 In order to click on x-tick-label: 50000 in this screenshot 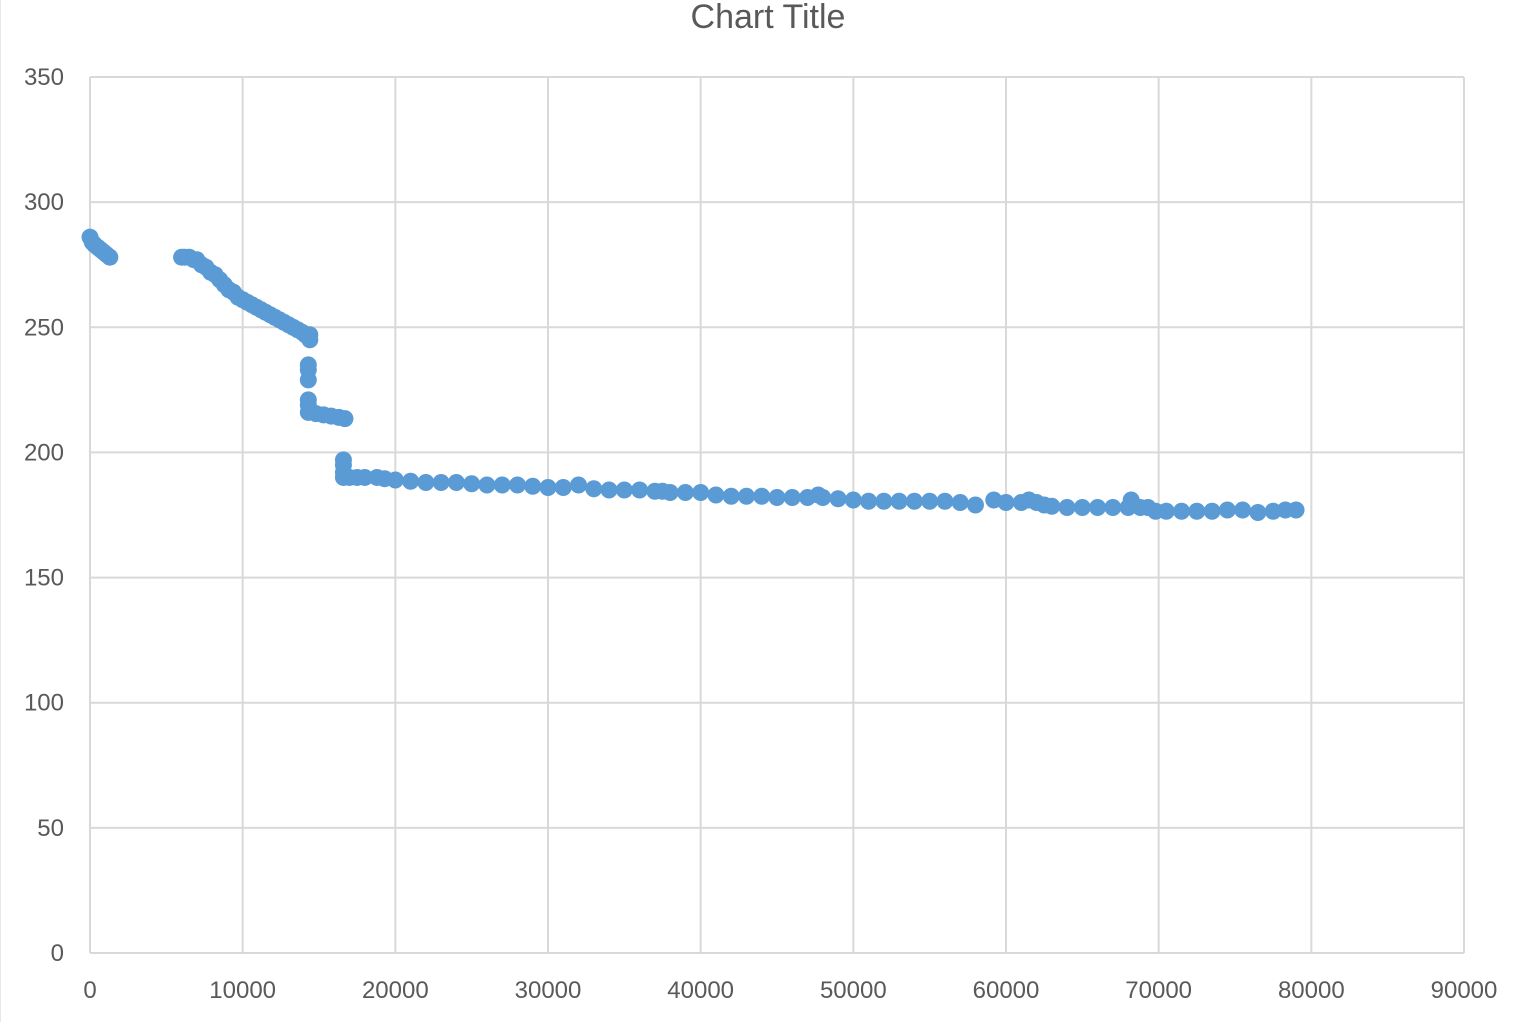, I will do `click(853, 990)`.